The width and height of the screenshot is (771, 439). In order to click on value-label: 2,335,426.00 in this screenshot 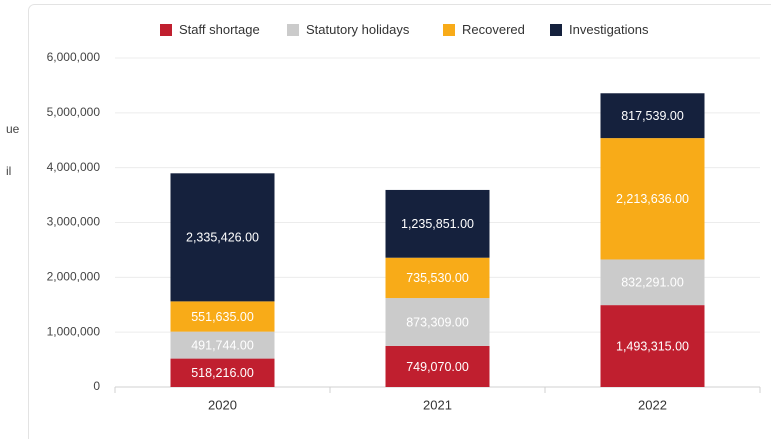, I will do `click(222, 238)`.